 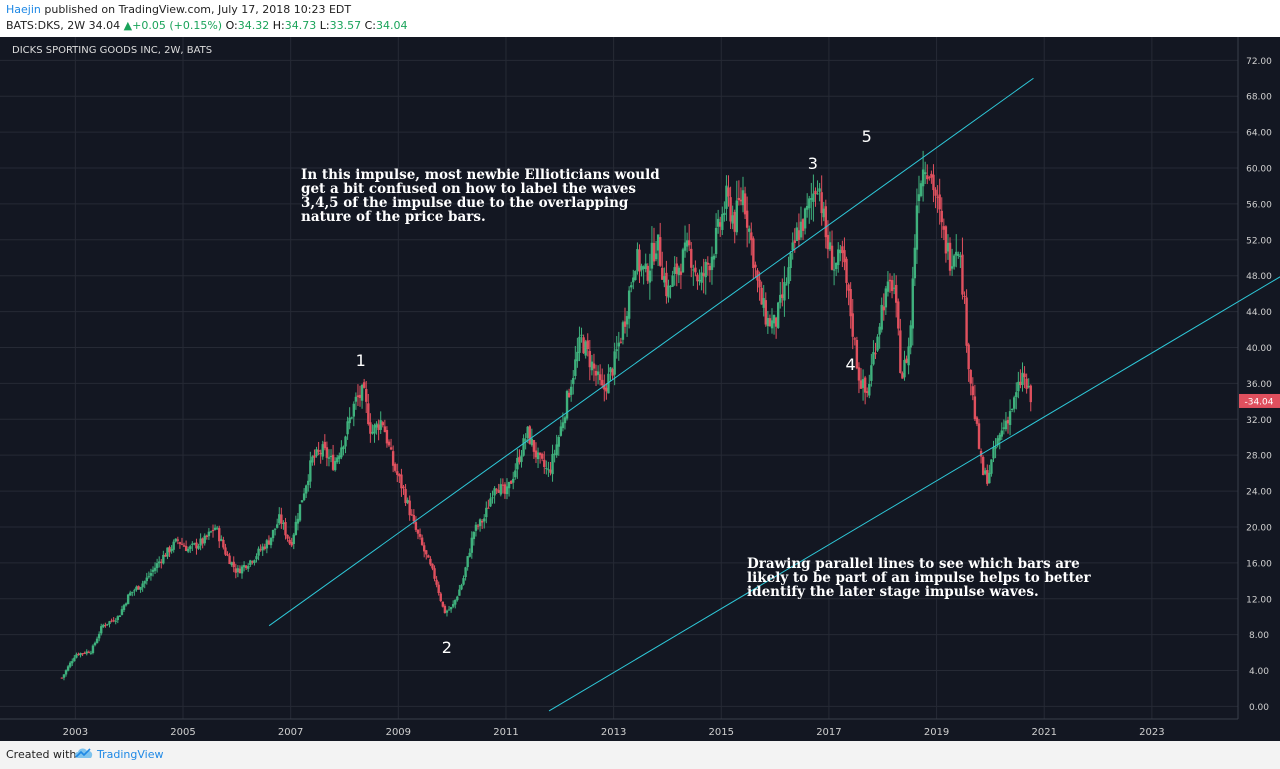 I want to click on low-label: L:, so click(x=324, y=25).